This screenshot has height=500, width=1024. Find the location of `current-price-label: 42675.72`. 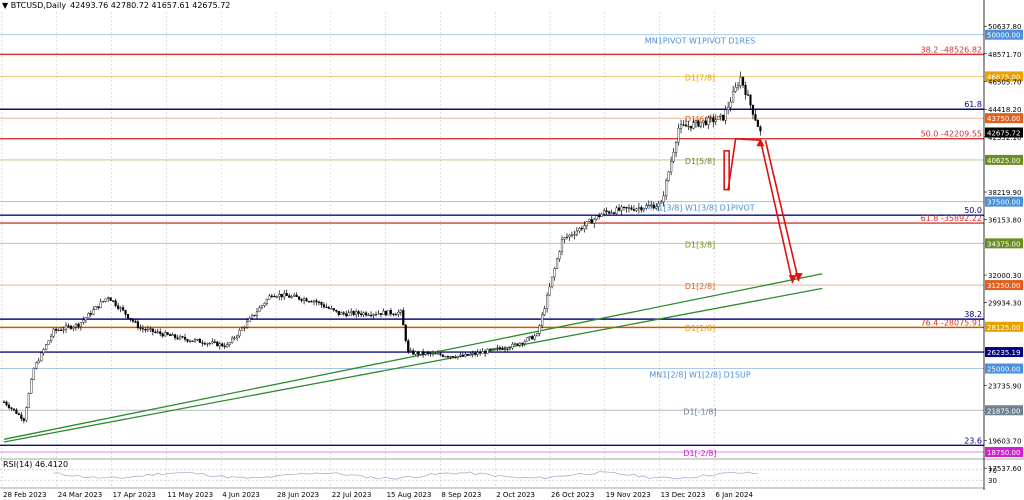

current-price-label: 42675.72 is located at coordinates (1003, 134).